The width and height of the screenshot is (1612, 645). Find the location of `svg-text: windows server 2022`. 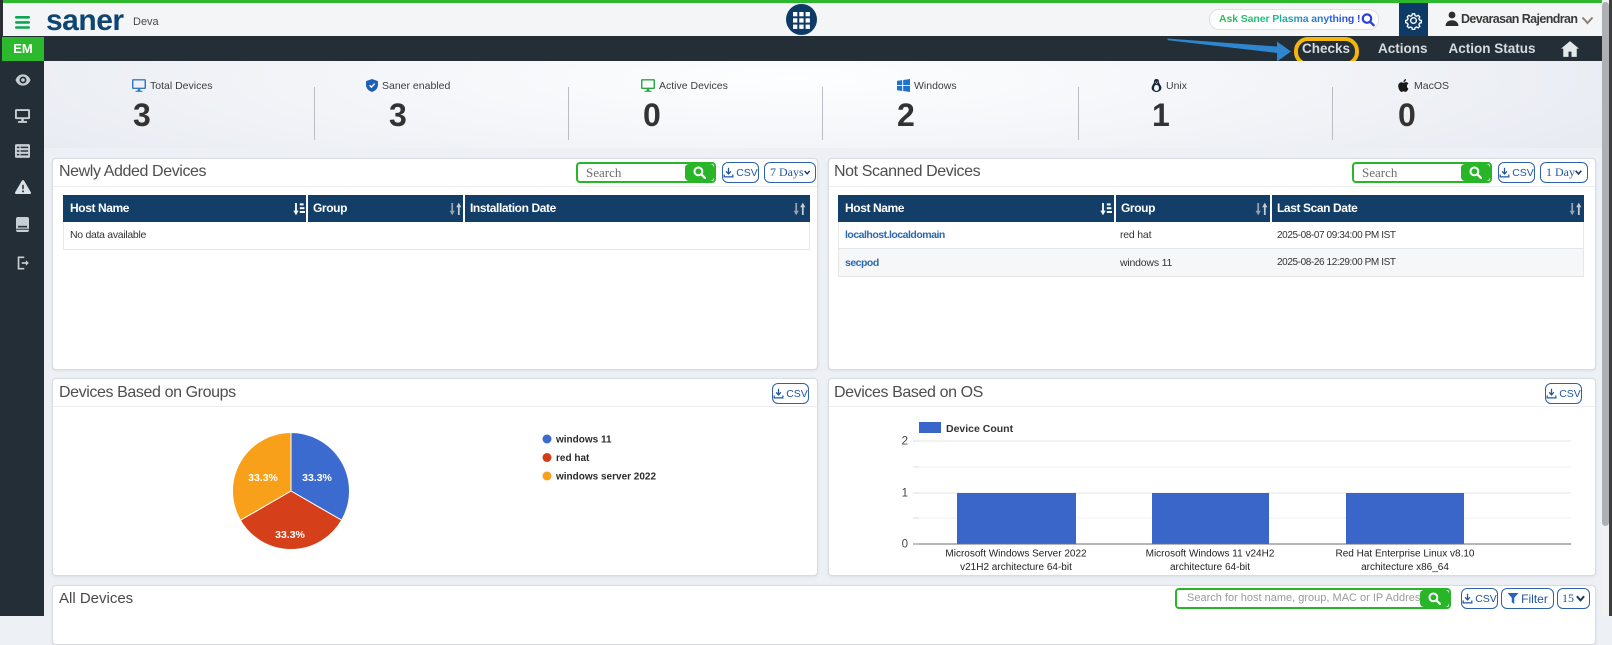

svg-text: windows server 2022 is located at coordinates (605, 477).